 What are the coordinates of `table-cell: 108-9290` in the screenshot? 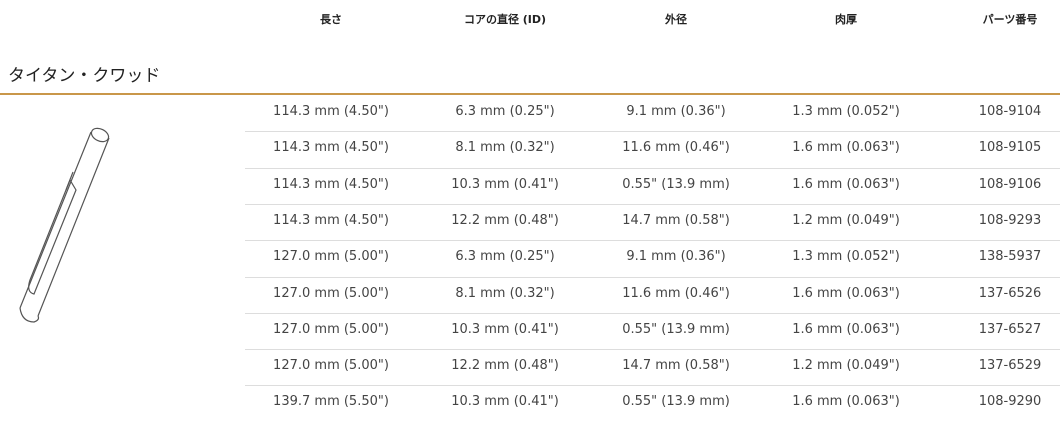 It's located at (1010, 402).